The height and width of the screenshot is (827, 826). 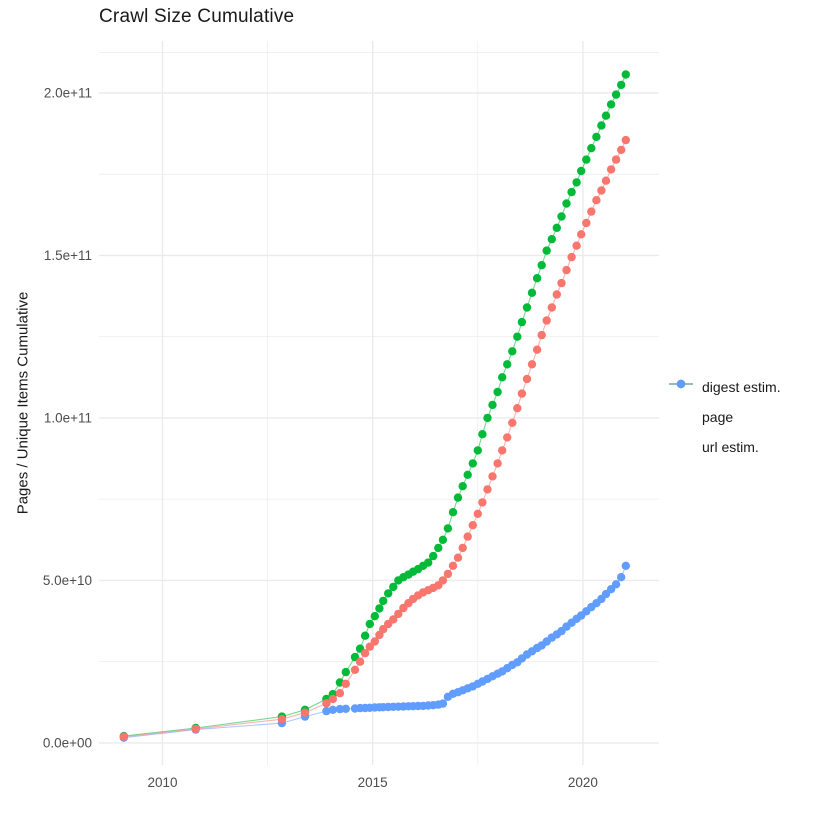 What do you see at coordinates (730, 446) in the screenshot?
I see `legend-label-url-estim: url estim.` at bounding box center [730, 446].